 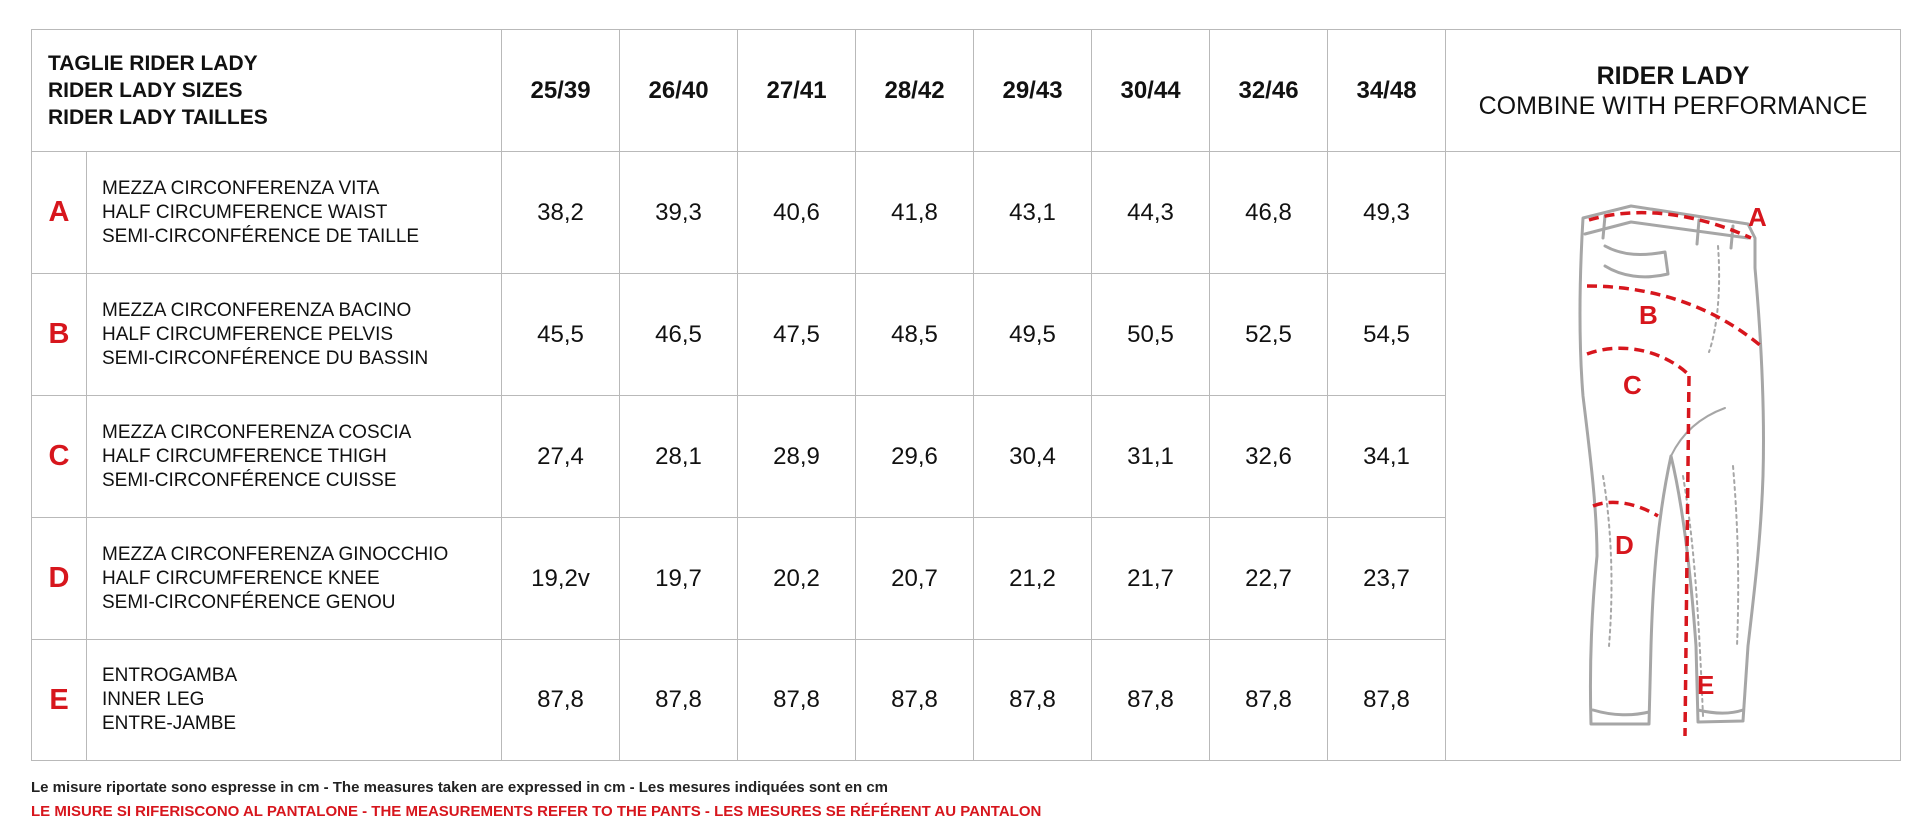 What do you see at coordinates (1269, 456) in the screenshot?
I see `measure-value: 32,6` at bounding box center [1269, 456].